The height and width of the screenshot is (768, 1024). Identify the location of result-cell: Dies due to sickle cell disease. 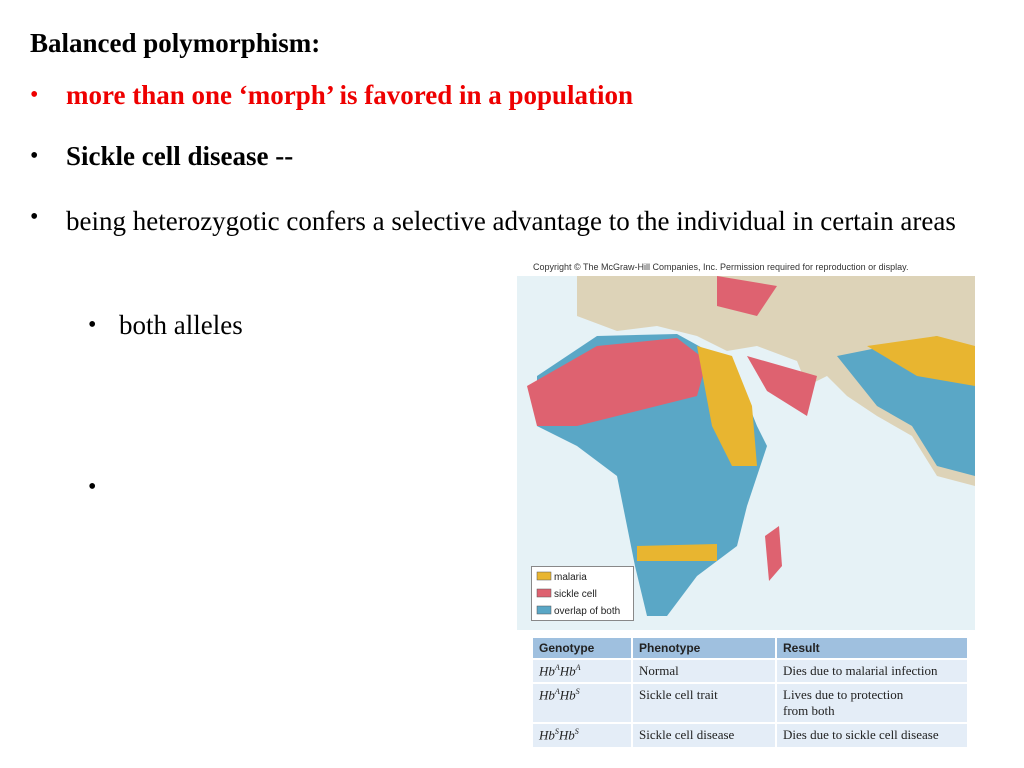
(872, 735).